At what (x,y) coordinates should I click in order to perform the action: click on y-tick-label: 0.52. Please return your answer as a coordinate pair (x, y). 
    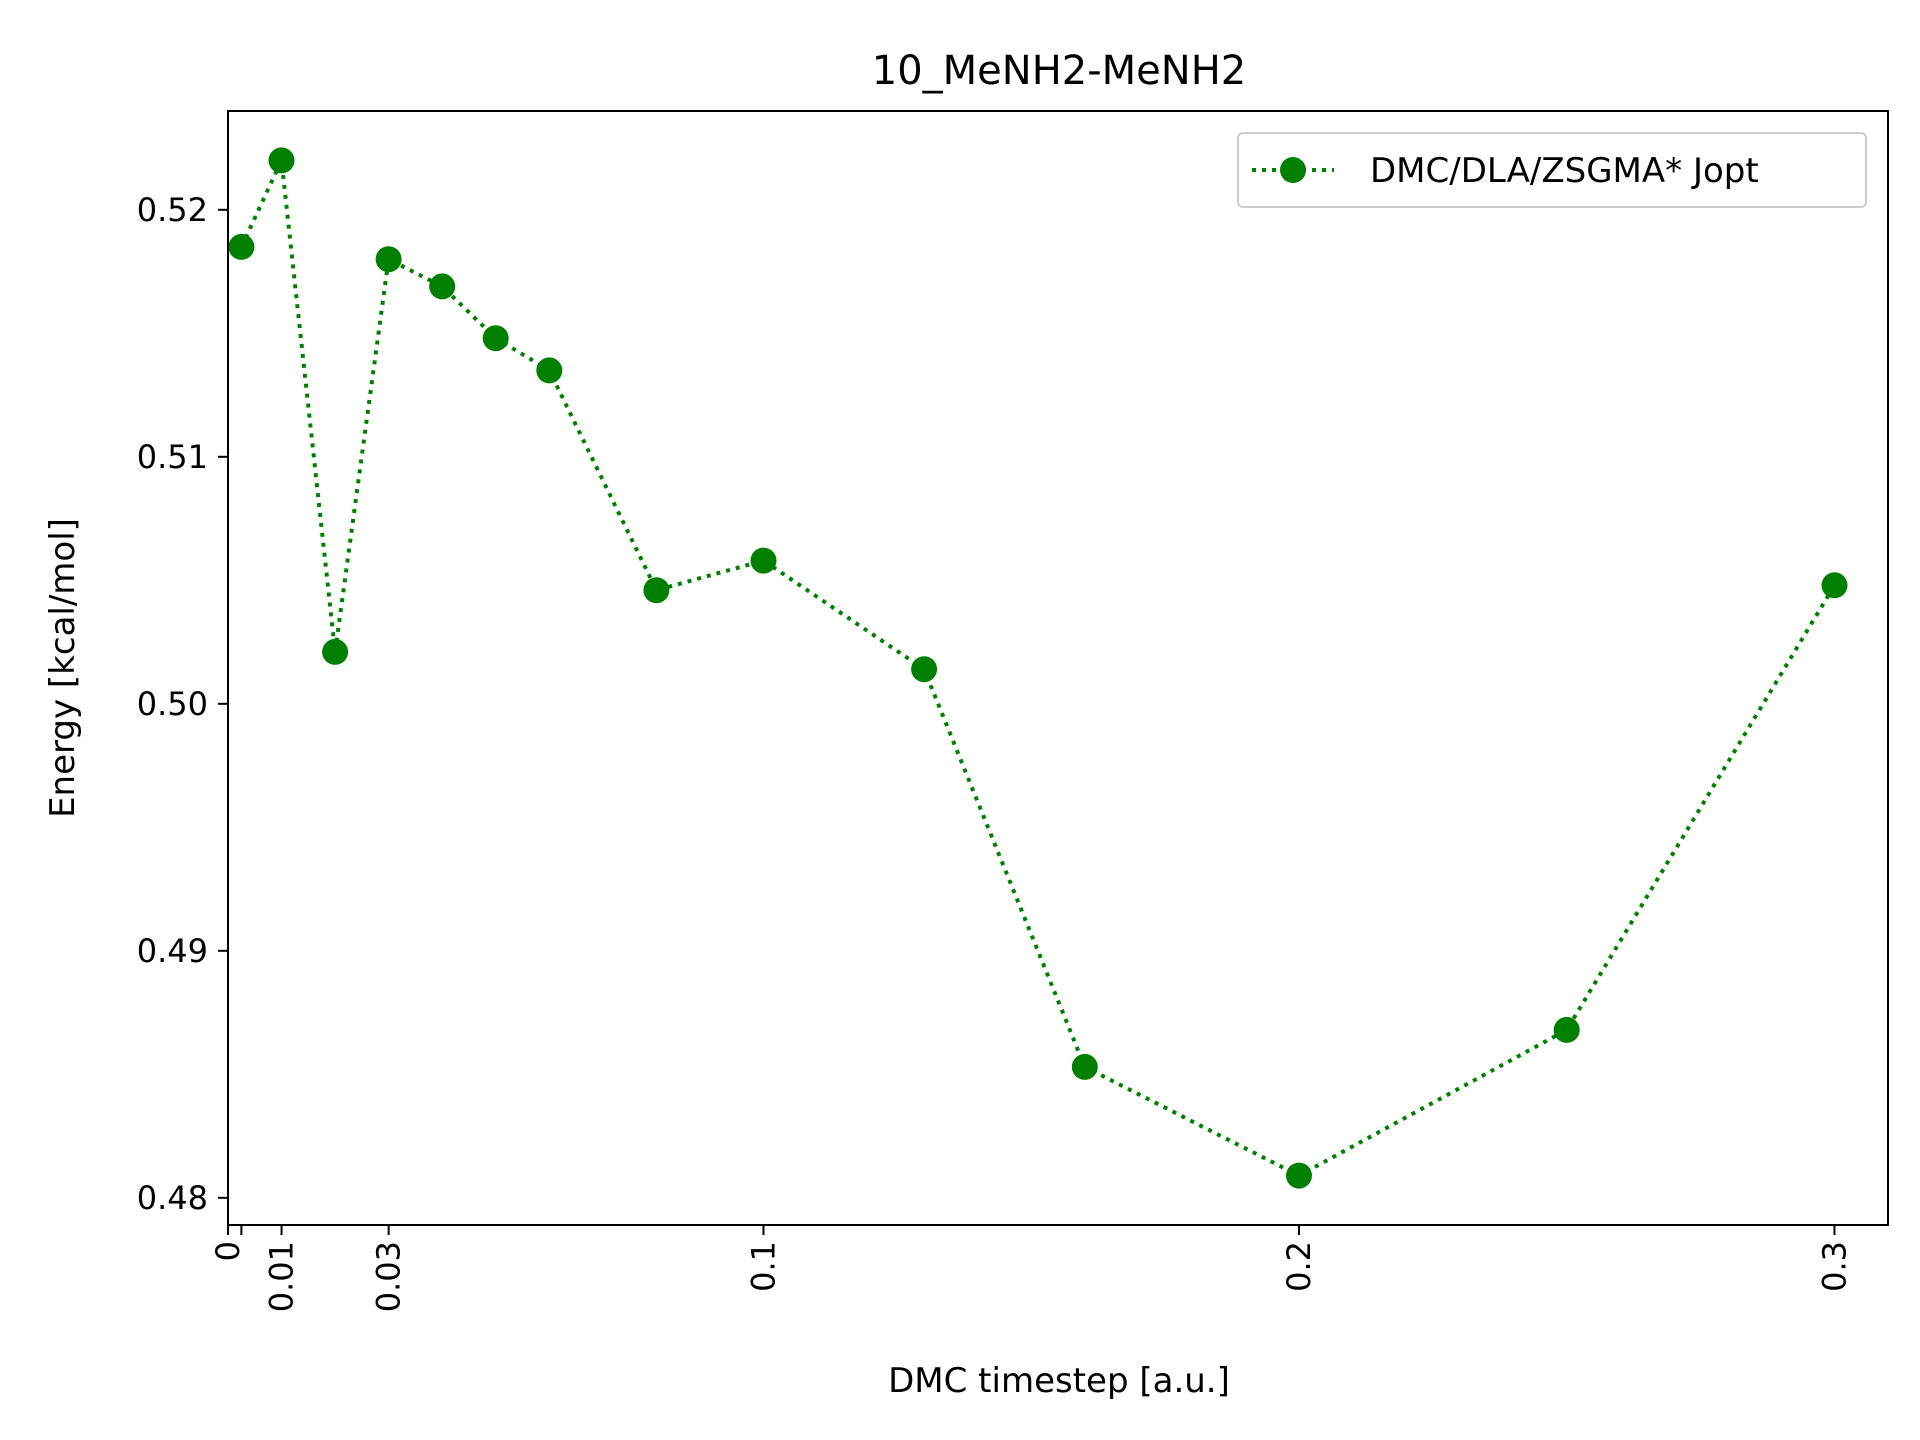
    Looking at the image, I should click on (172, 210).